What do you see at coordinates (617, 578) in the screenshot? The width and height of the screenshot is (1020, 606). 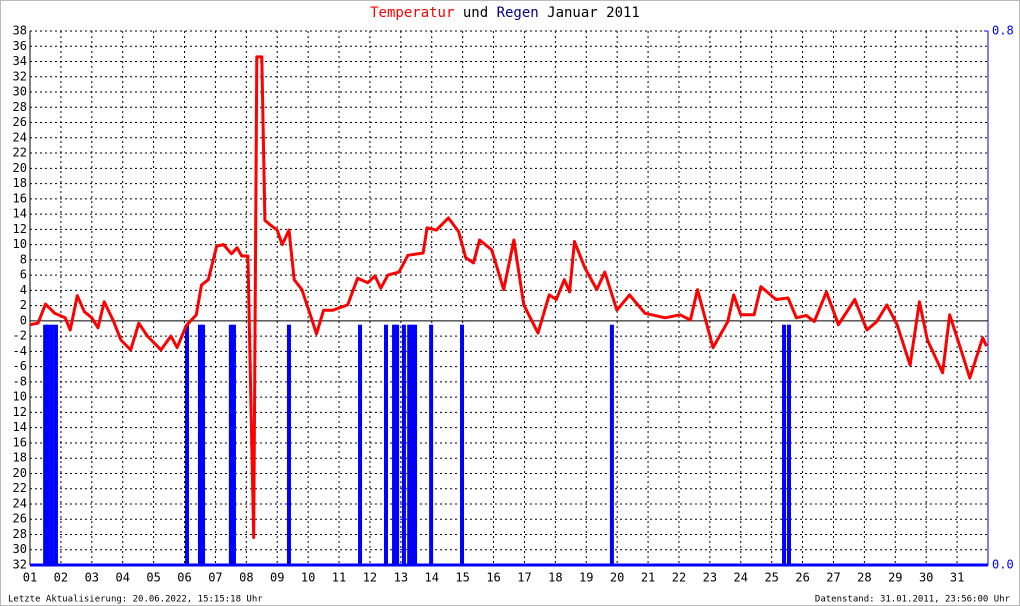 I see `x-tick-label: 20` at bounding box center [617, 578].